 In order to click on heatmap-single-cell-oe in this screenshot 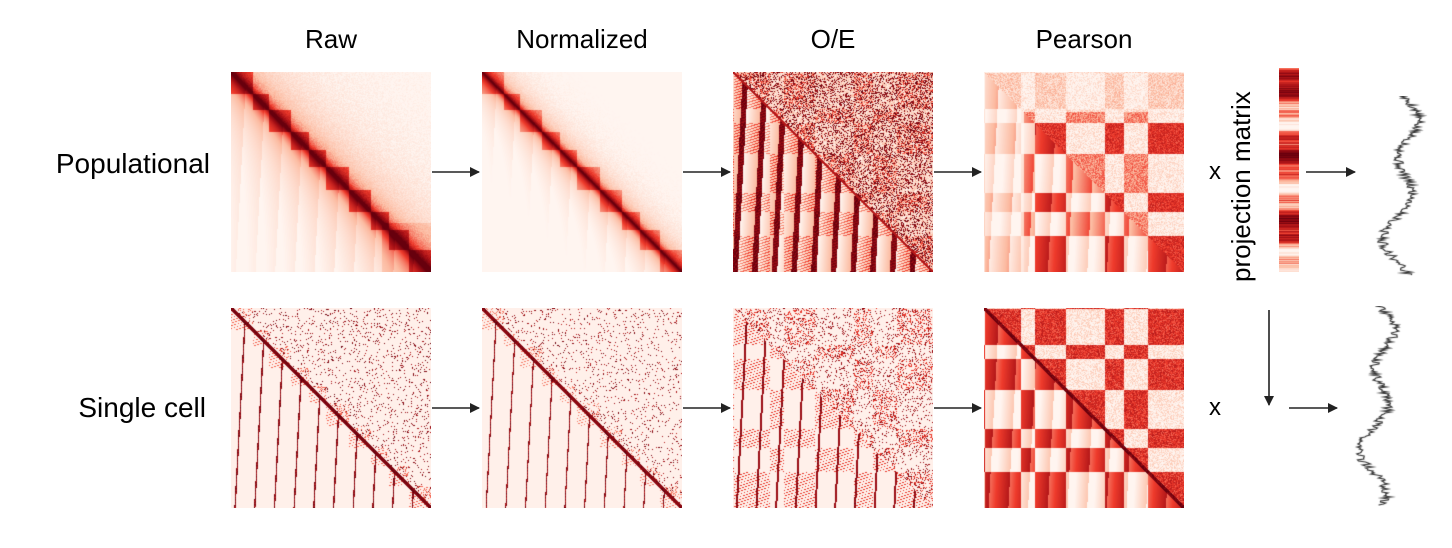, I will do `click(833, 408)`.